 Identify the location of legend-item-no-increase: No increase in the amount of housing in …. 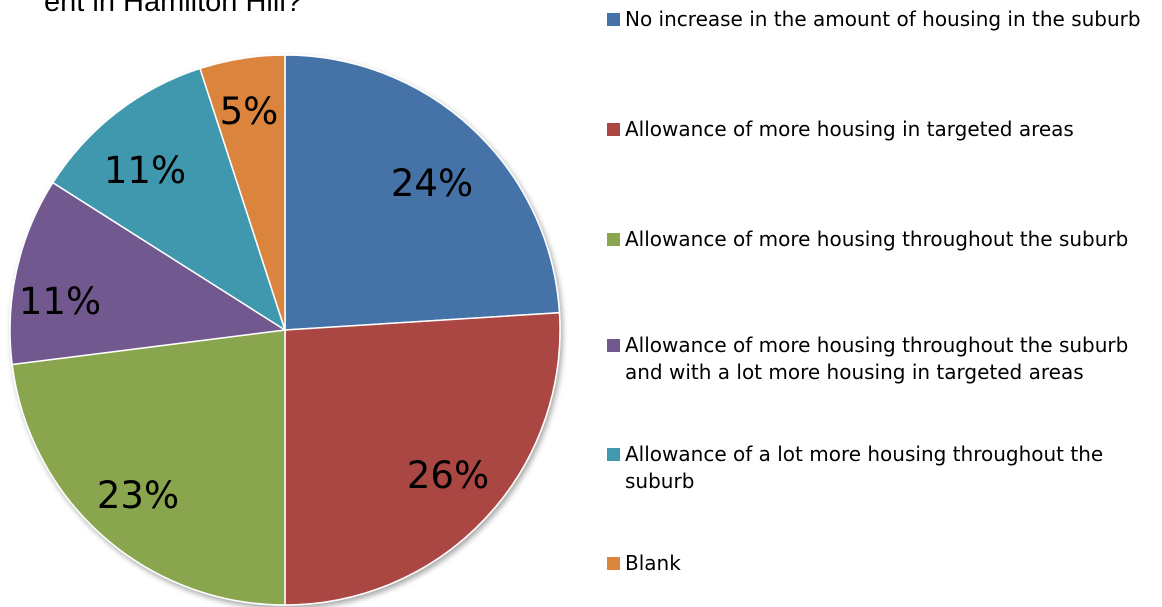
(879, 19).